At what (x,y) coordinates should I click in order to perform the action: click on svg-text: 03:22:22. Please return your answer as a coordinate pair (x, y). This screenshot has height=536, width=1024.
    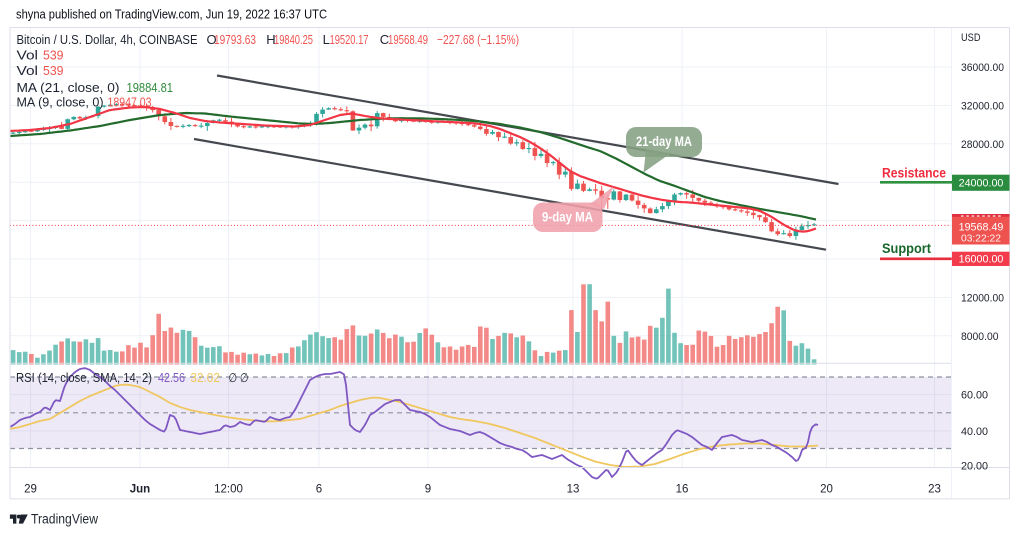
    Looking at the image, I should click on (981, 239).